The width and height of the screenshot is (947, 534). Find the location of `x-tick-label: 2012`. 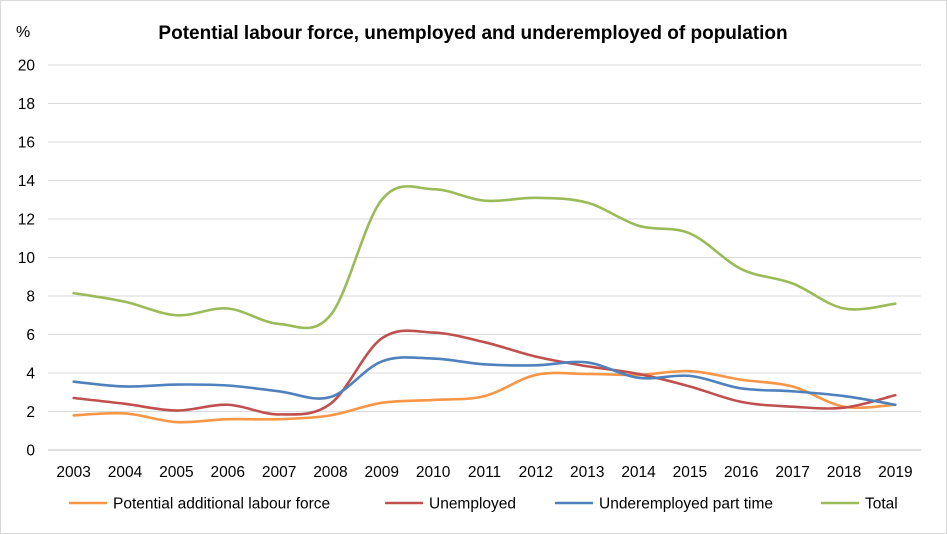

x-tick-label: 2012 is located at coordinates (536, 472).